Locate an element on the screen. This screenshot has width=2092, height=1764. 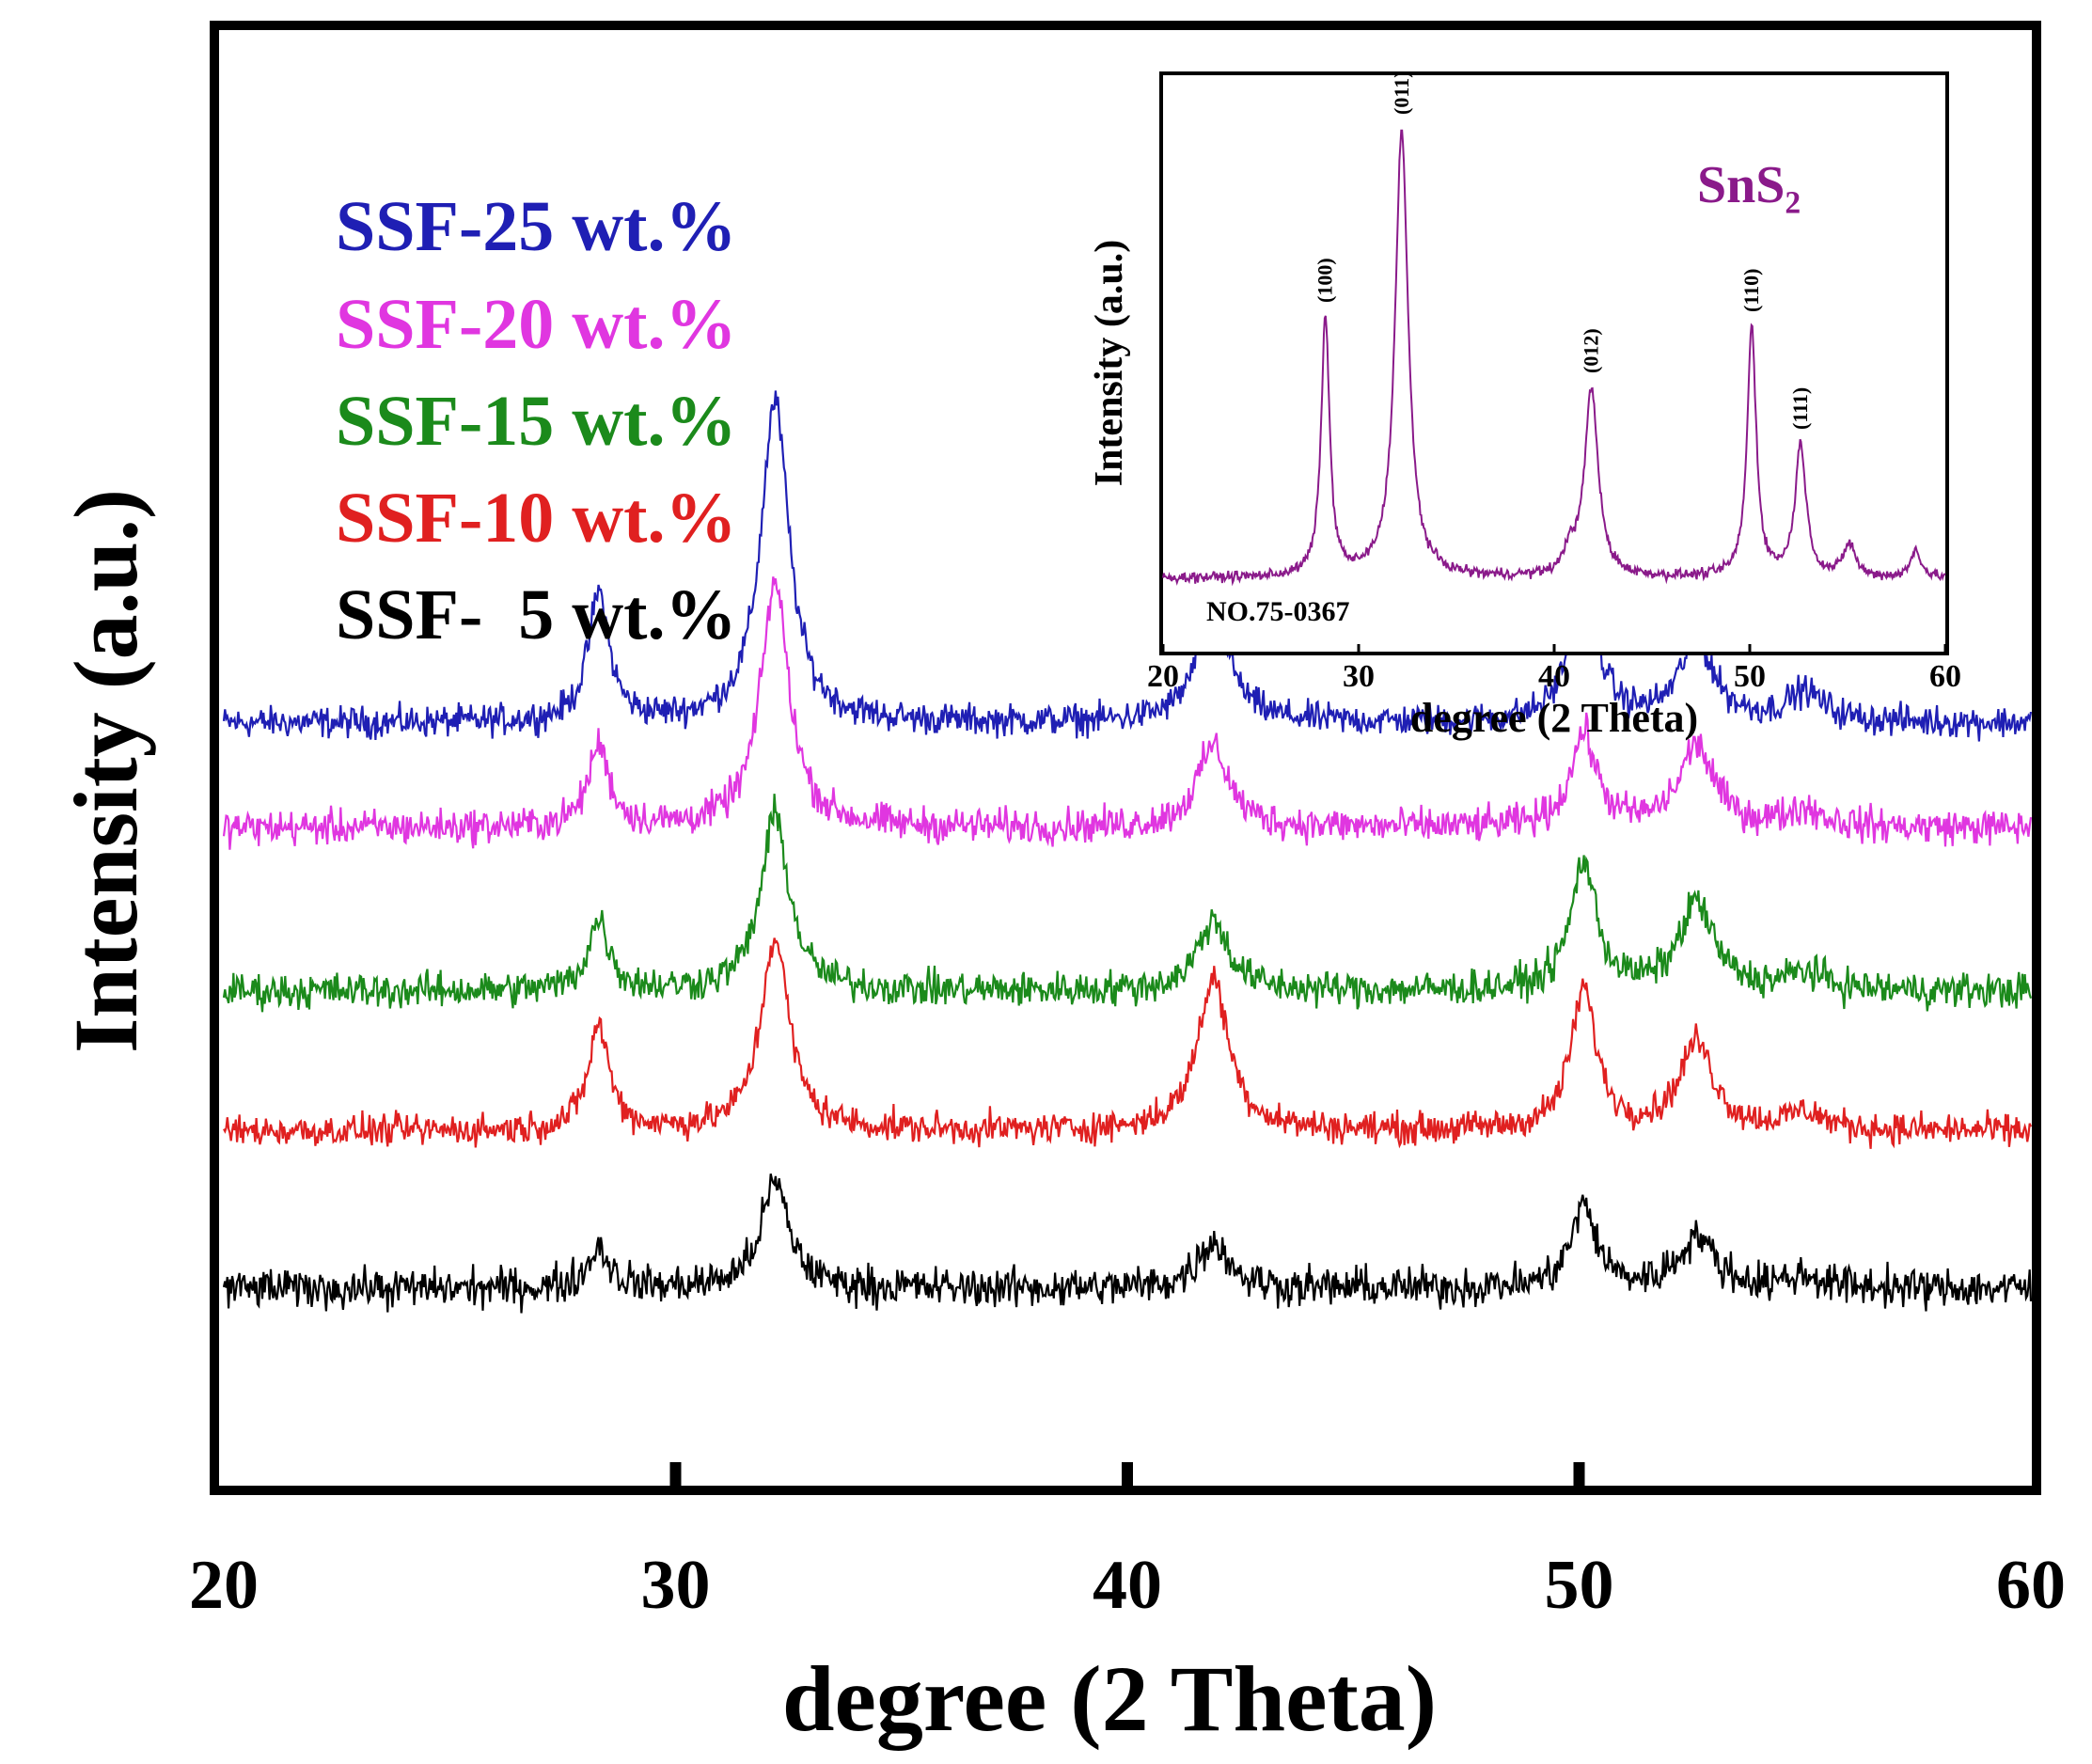
inset-title: SnS₂ is located at coordinates (1749, 185).